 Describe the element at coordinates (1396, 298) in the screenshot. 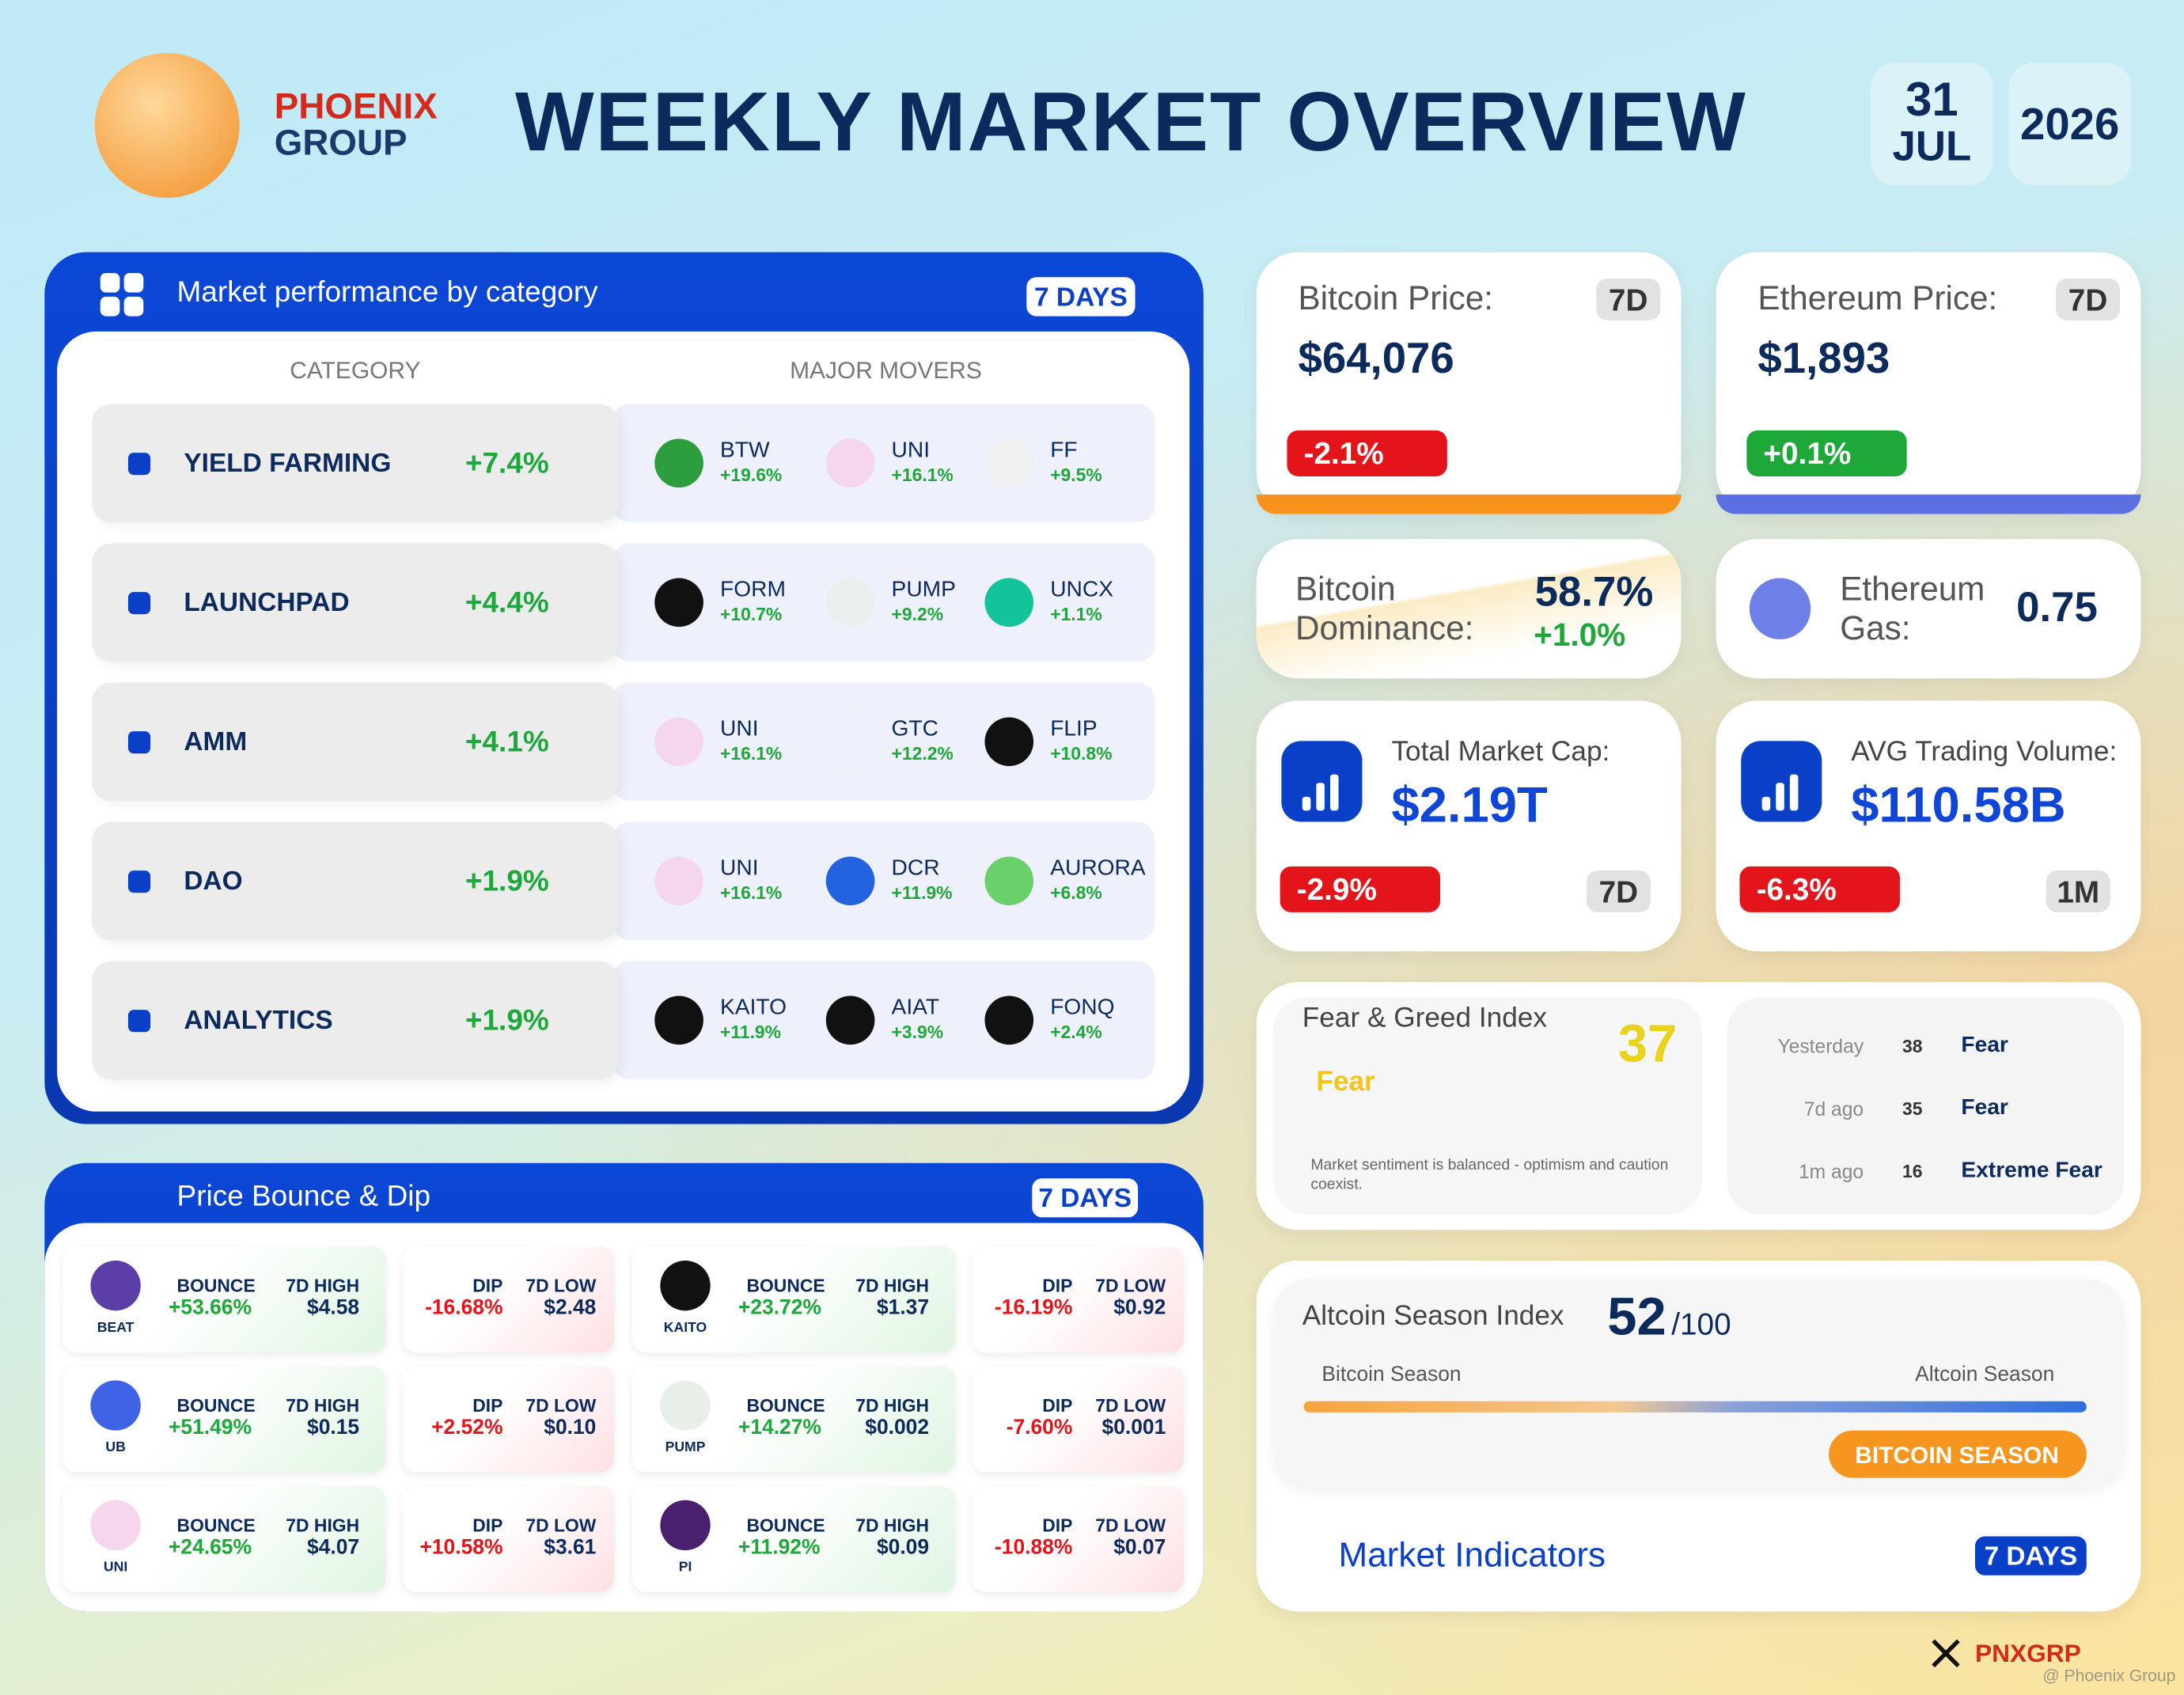

I see `price-label: Bitcoin Price:` at that location.